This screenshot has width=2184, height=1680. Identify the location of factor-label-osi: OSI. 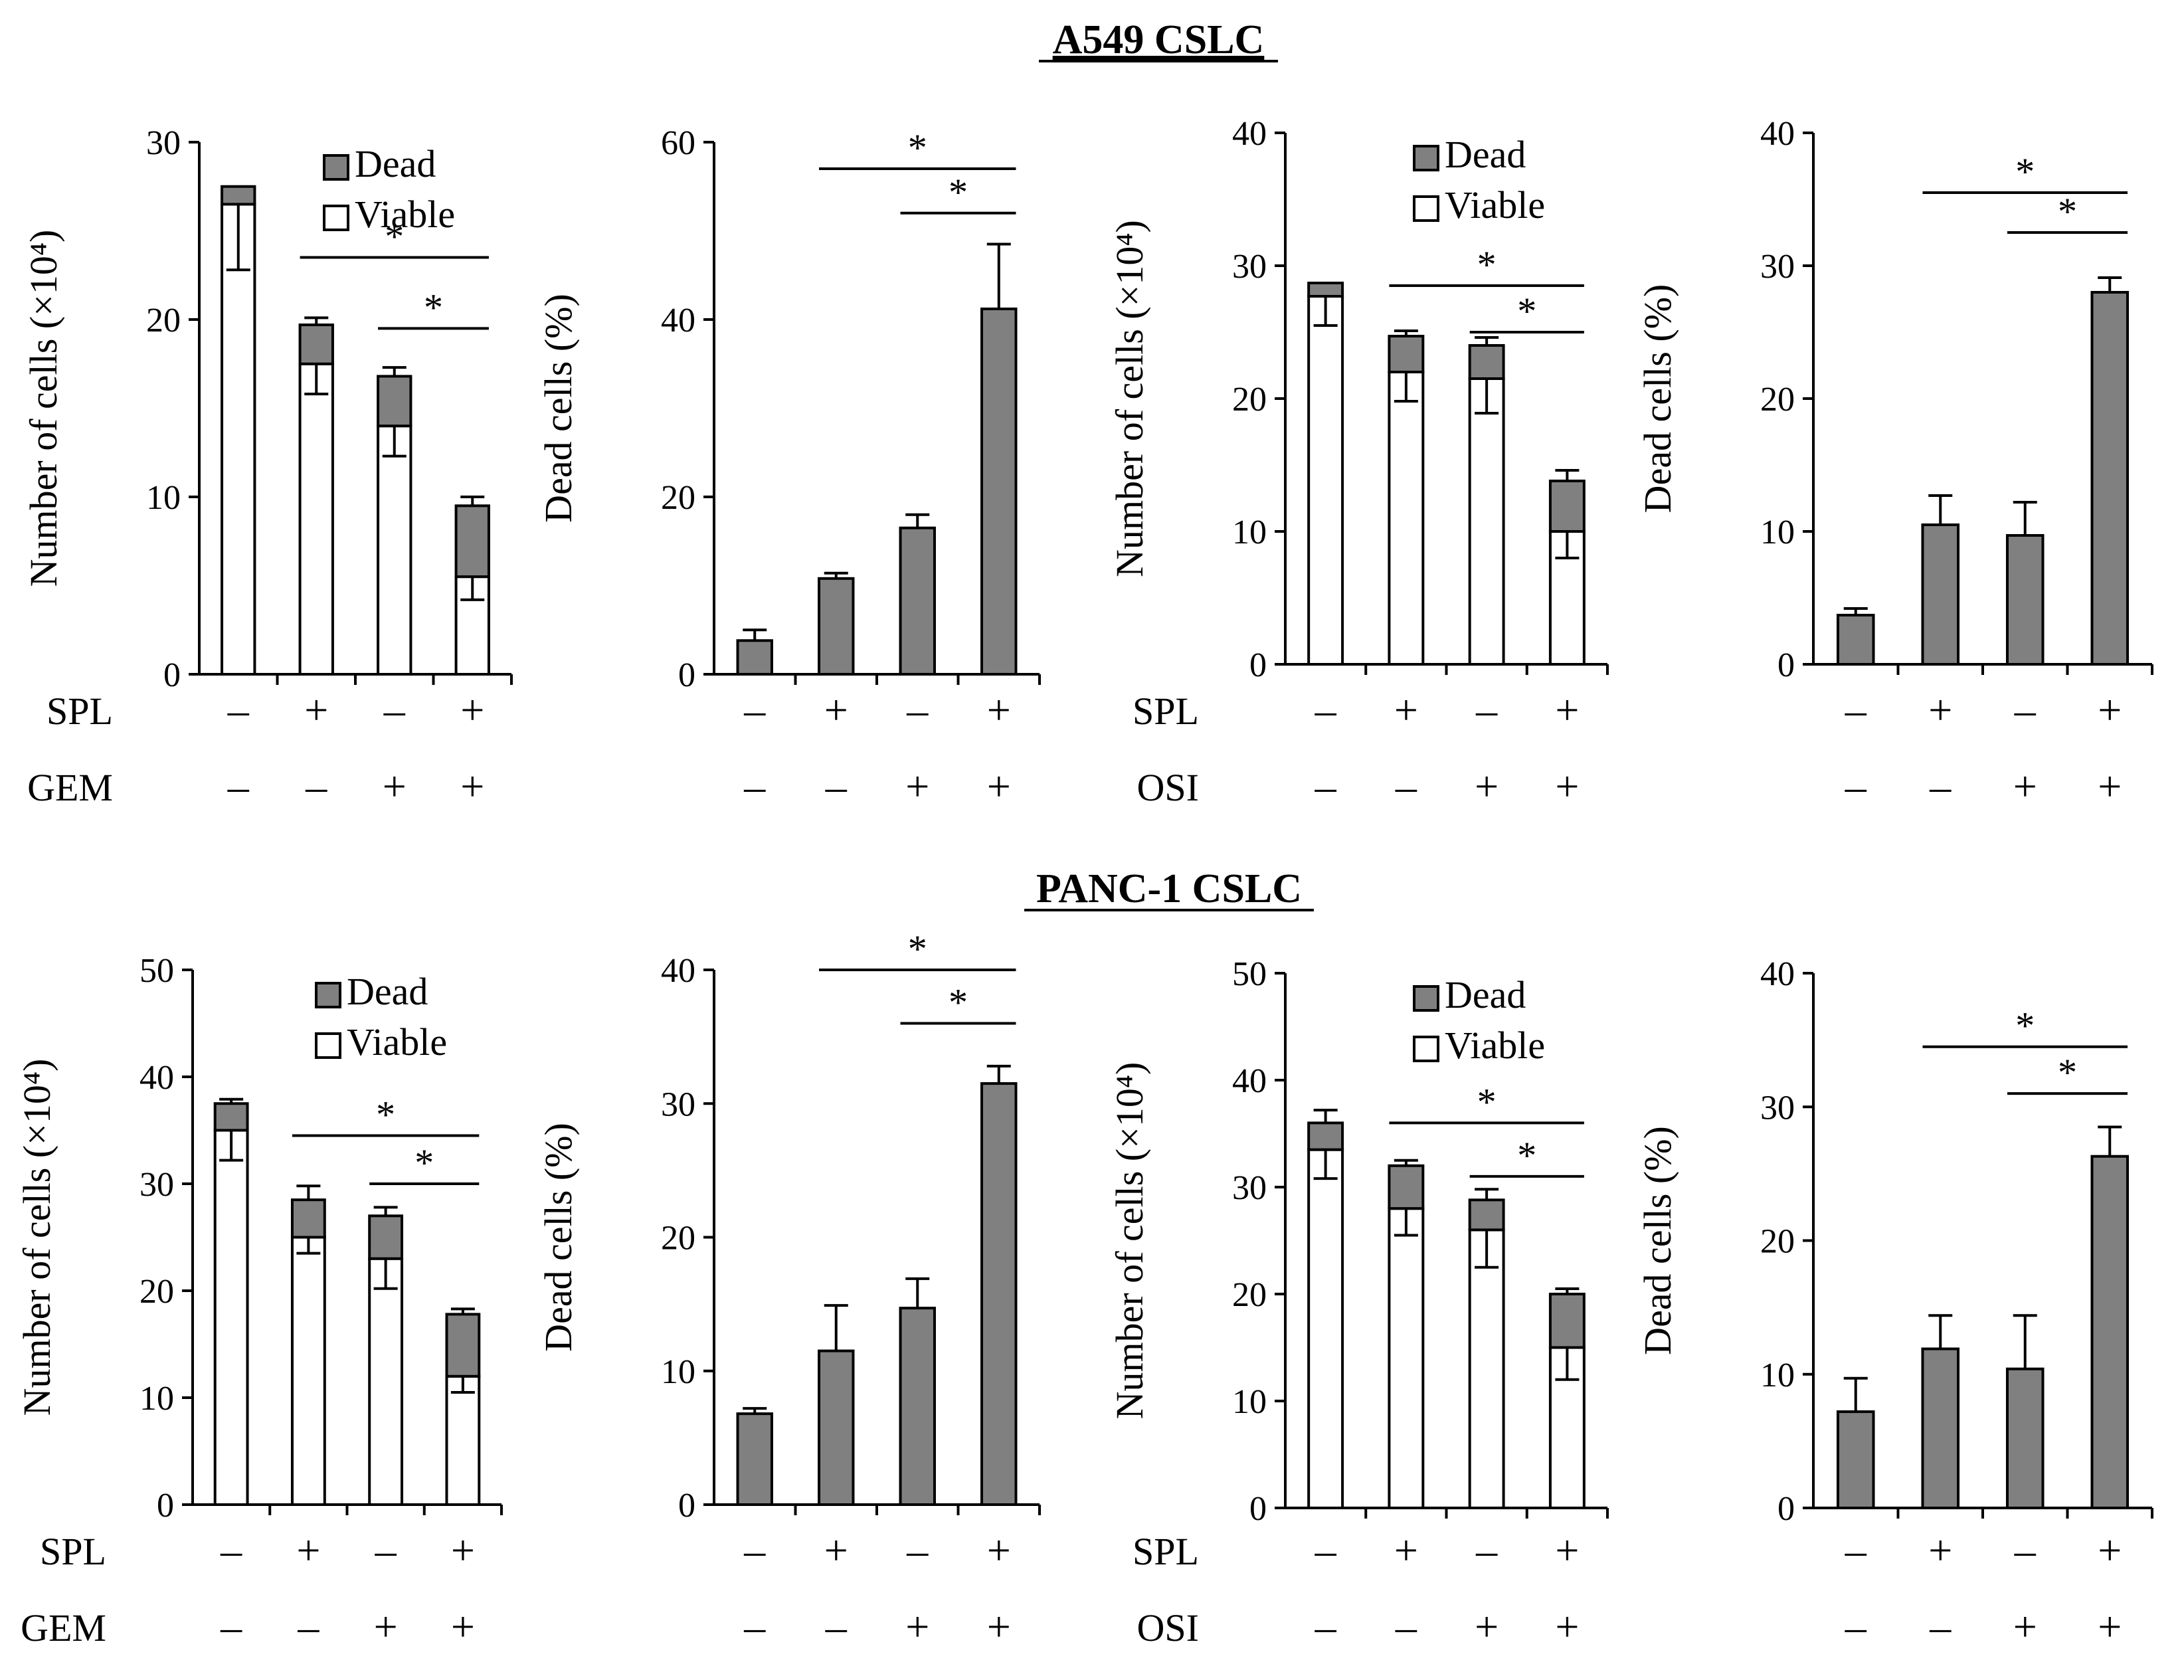
(1168, 787).